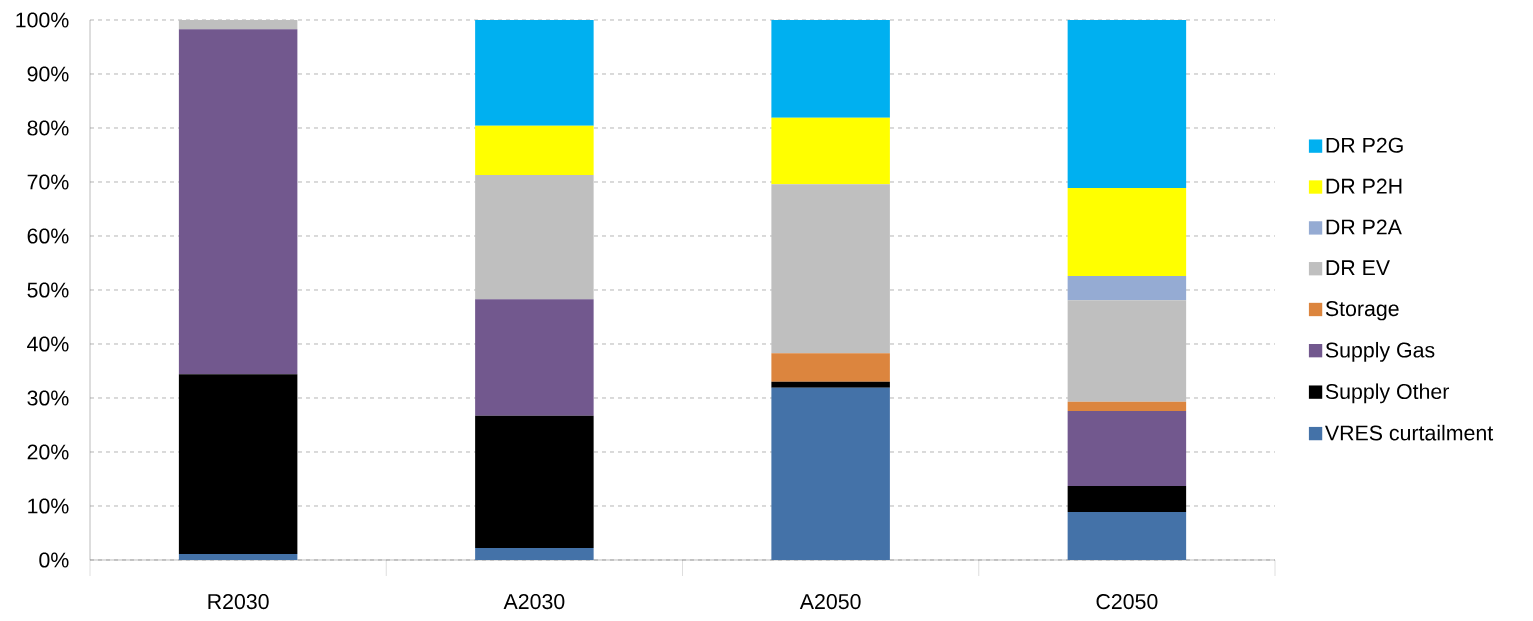 The image size is (1533, 621). What do you see at coordinates (1364, 227) in the screenshot?
I see `legend-label: DR P2A` at bounding box center [1364, 227].